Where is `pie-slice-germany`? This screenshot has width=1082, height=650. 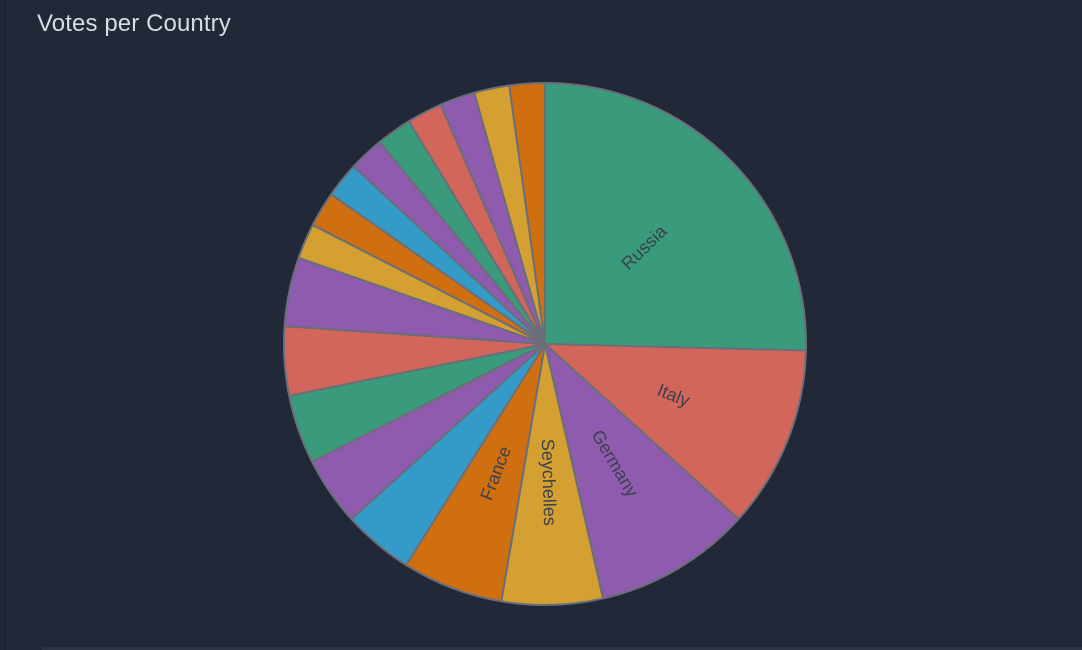 pie-slice-germany is located at coordinates (642, 471).